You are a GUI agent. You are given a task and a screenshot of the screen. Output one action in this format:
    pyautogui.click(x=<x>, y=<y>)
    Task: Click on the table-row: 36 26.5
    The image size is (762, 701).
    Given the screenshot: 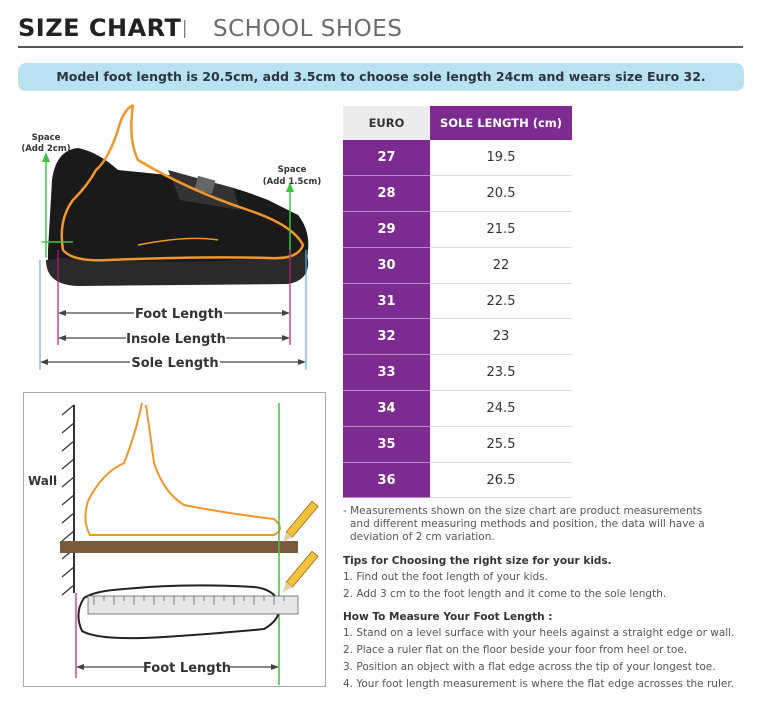 What is the action you would take?
    pyautogui.click(x=457, y=480)
    